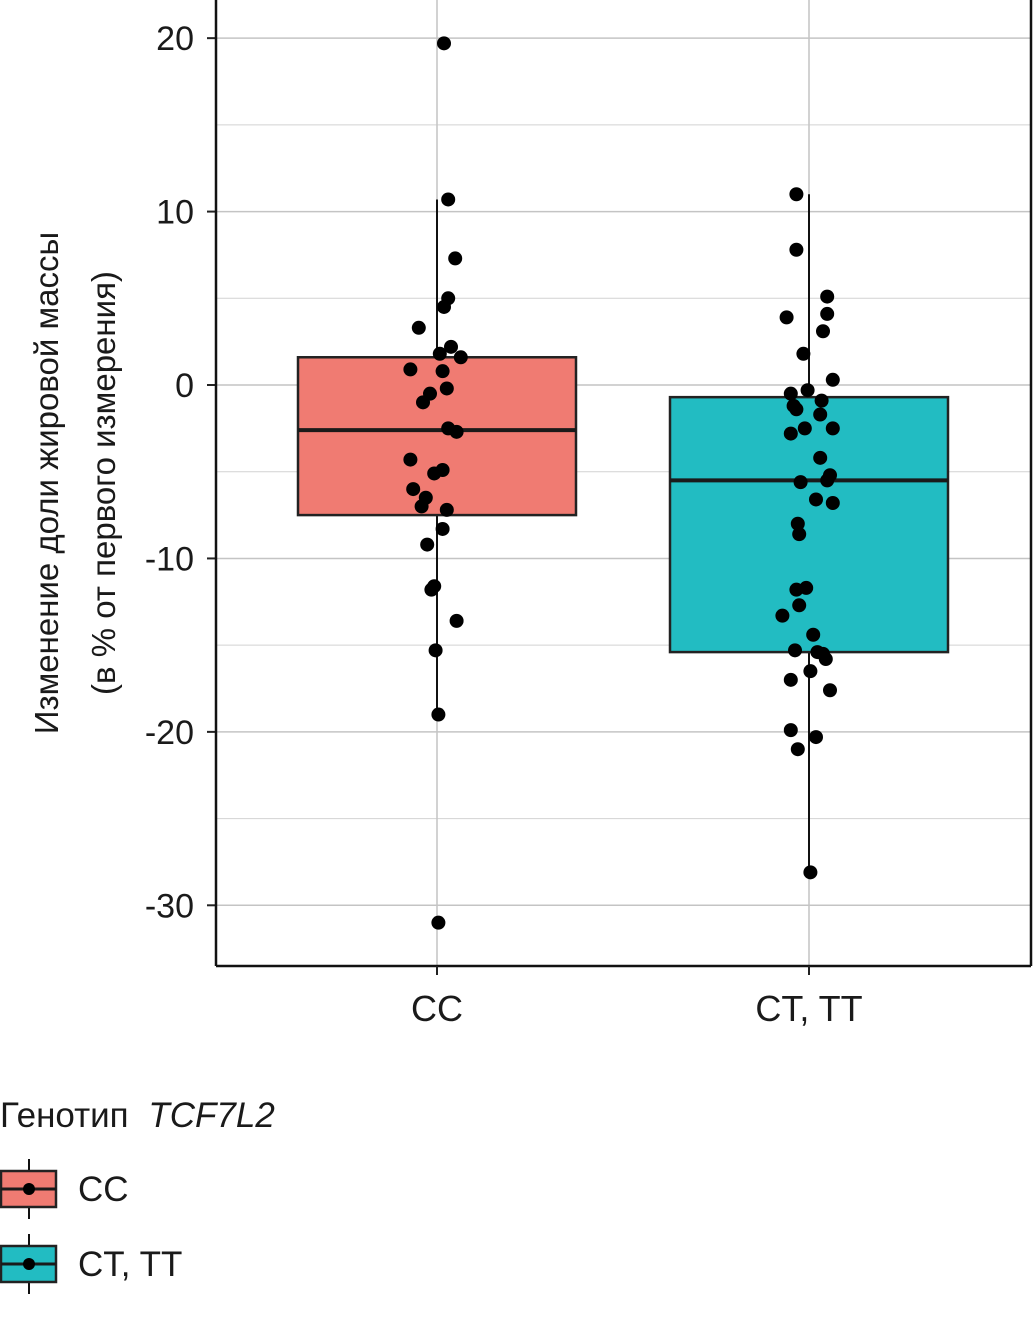 This screenshot has width=1033, height=1330. What do you see at coordinates (91, 1226) in the screenshot?
I see `legend-keys: CC CT, TT` at bounding box center [91, 1226].